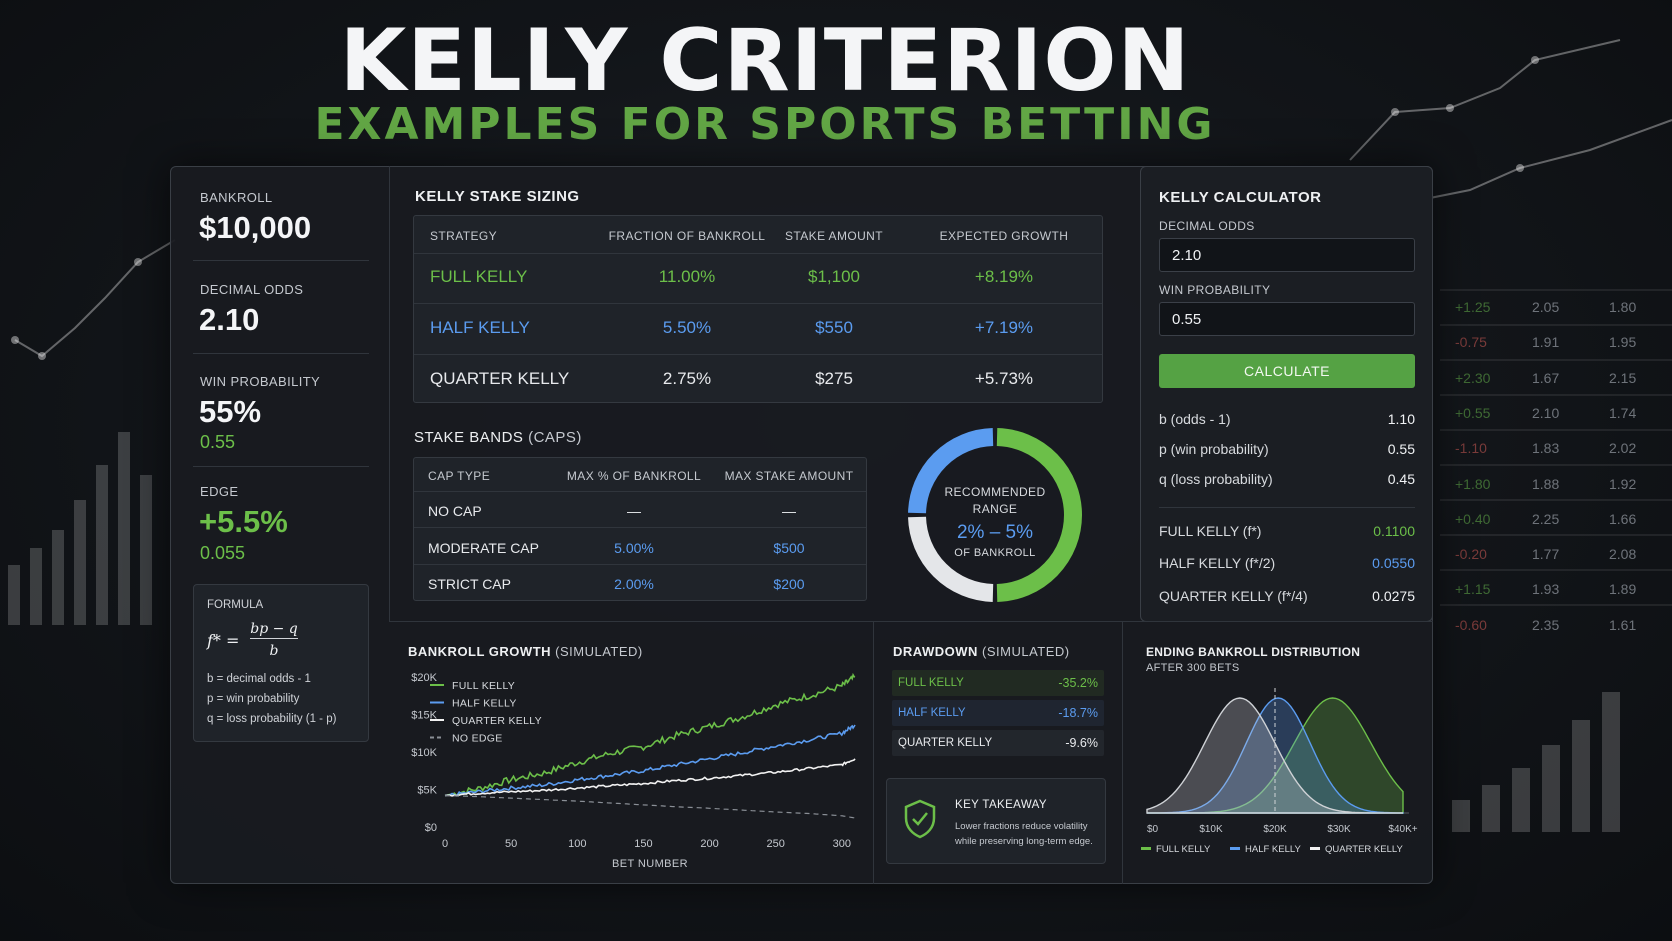  I want to click on drawdown-title: DRAWDOWN (SIMULATED), so click(981, 651).